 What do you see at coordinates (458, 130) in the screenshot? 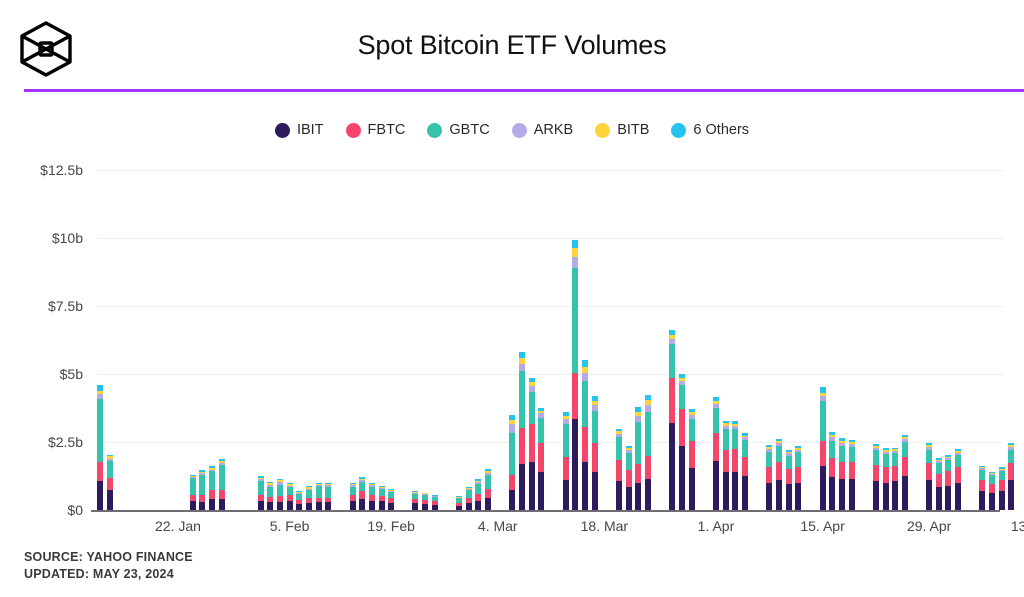
I see `legend-item-gbtc: GBTC` at bounding box center [458, 130].